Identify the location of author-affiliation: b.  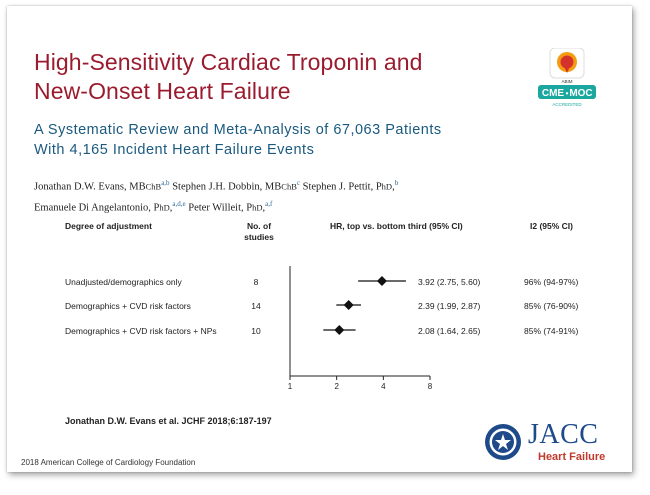
(396, 183).